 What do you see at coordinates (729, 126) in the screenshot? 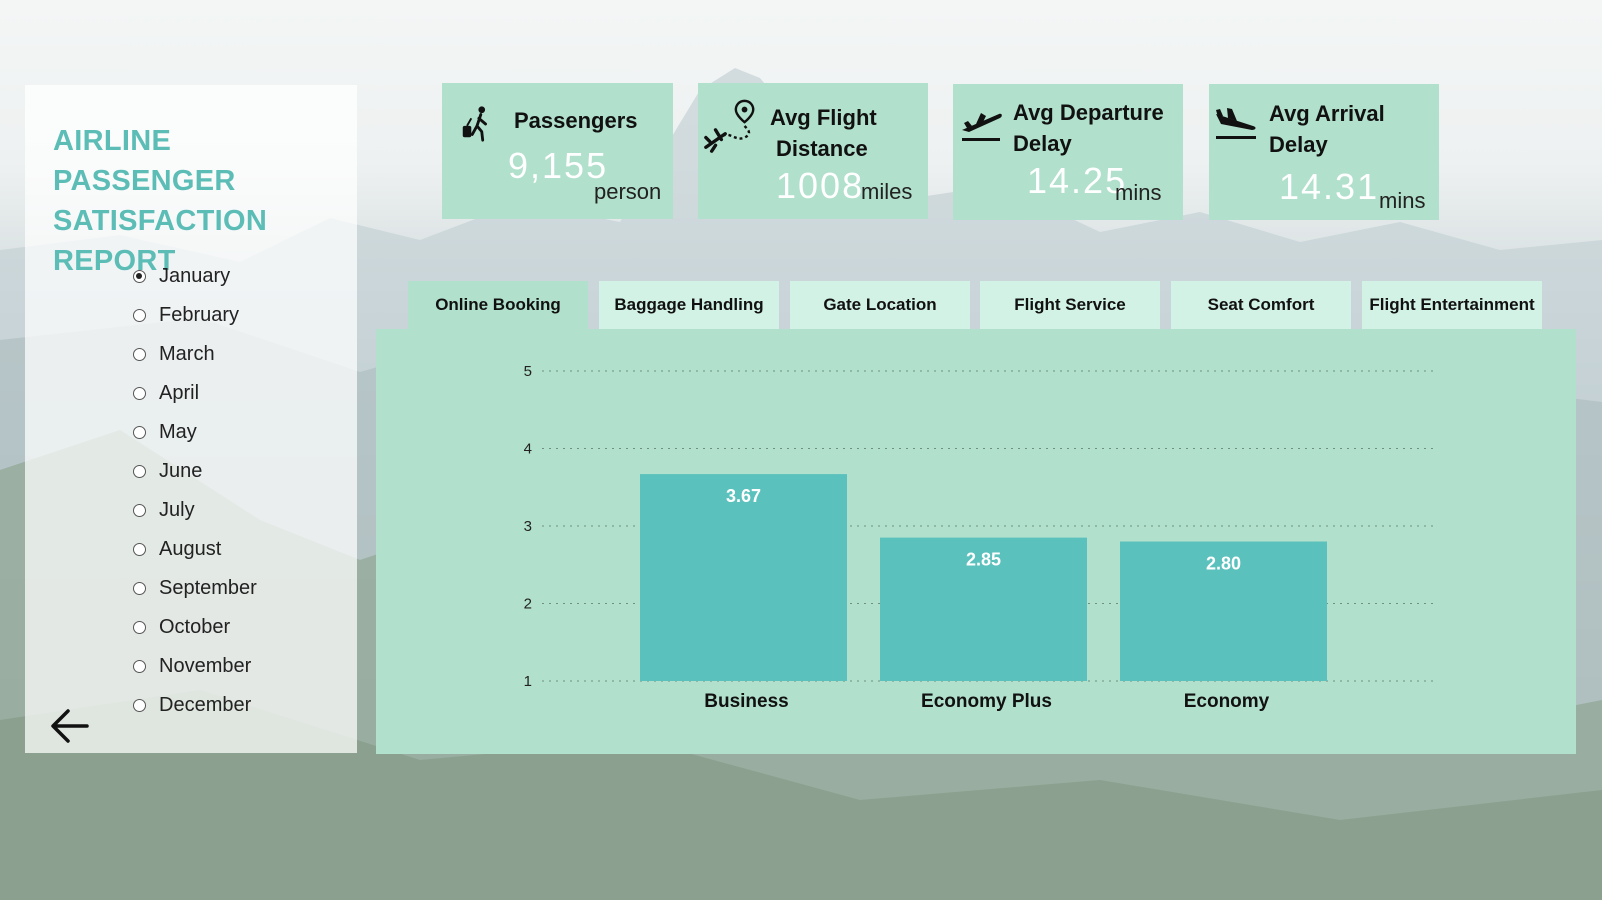
I see `plane-route-pin-icon` at bounding box center [729, 126].